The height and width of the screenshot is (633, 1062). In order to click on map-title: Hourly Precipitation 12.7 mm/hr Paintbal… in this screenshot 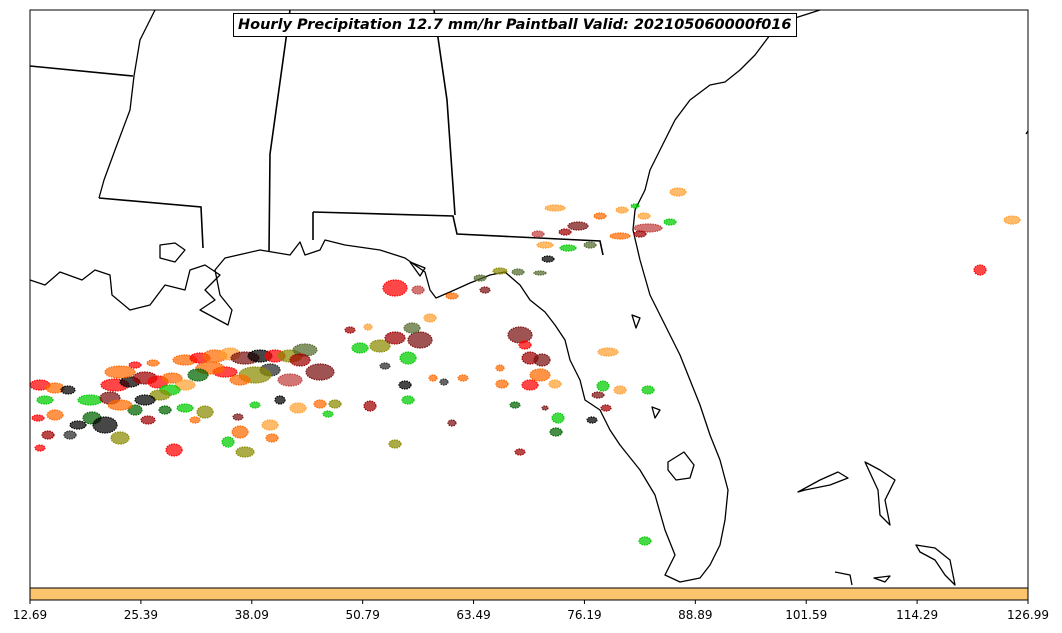, I will do `click(515, 25)`.